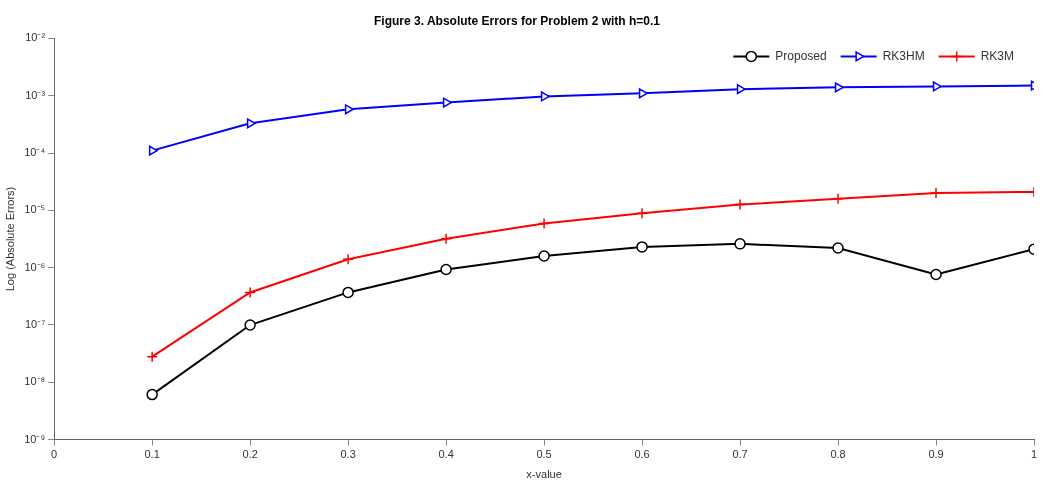 The image size is (1064, 486). What do you see at coordinates (1034, 454) in the screenshot?
I see `x-tick-label: 1` at bounding box center [1034, 454].